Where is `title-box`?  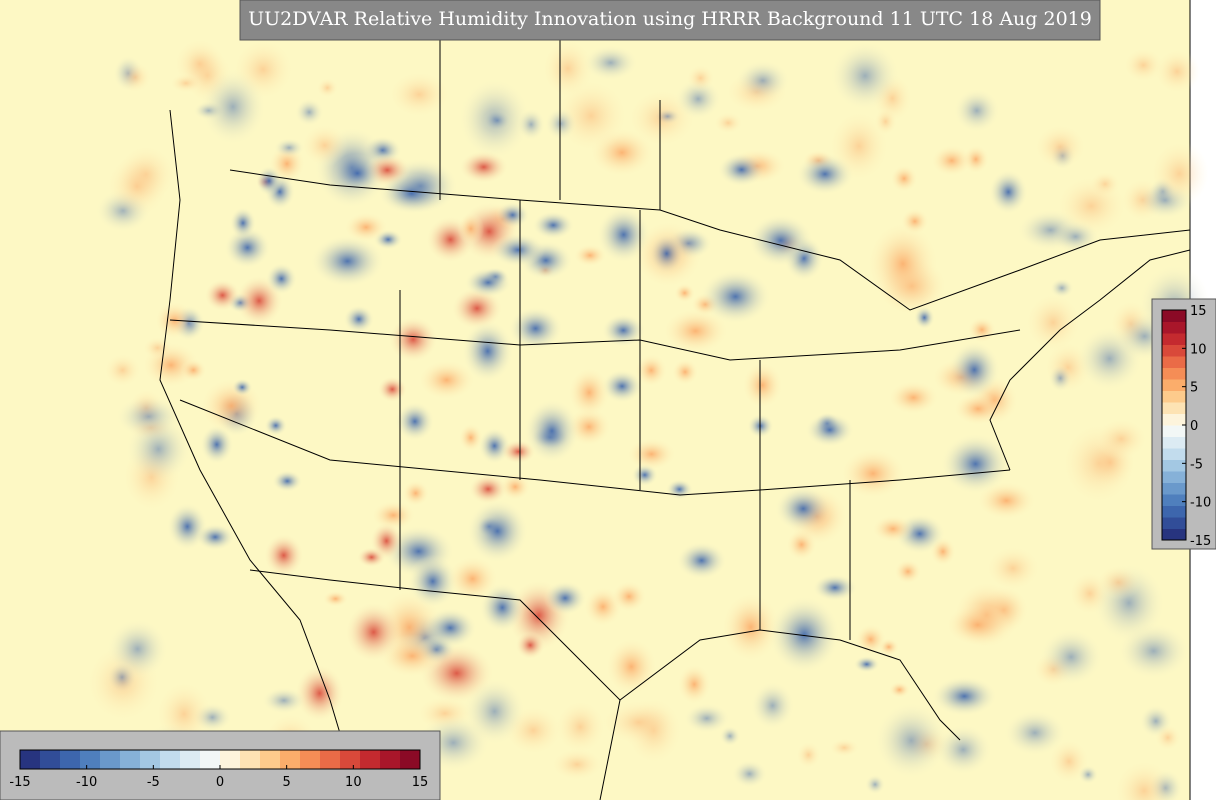 title-box is located at coordinates (670, 20).